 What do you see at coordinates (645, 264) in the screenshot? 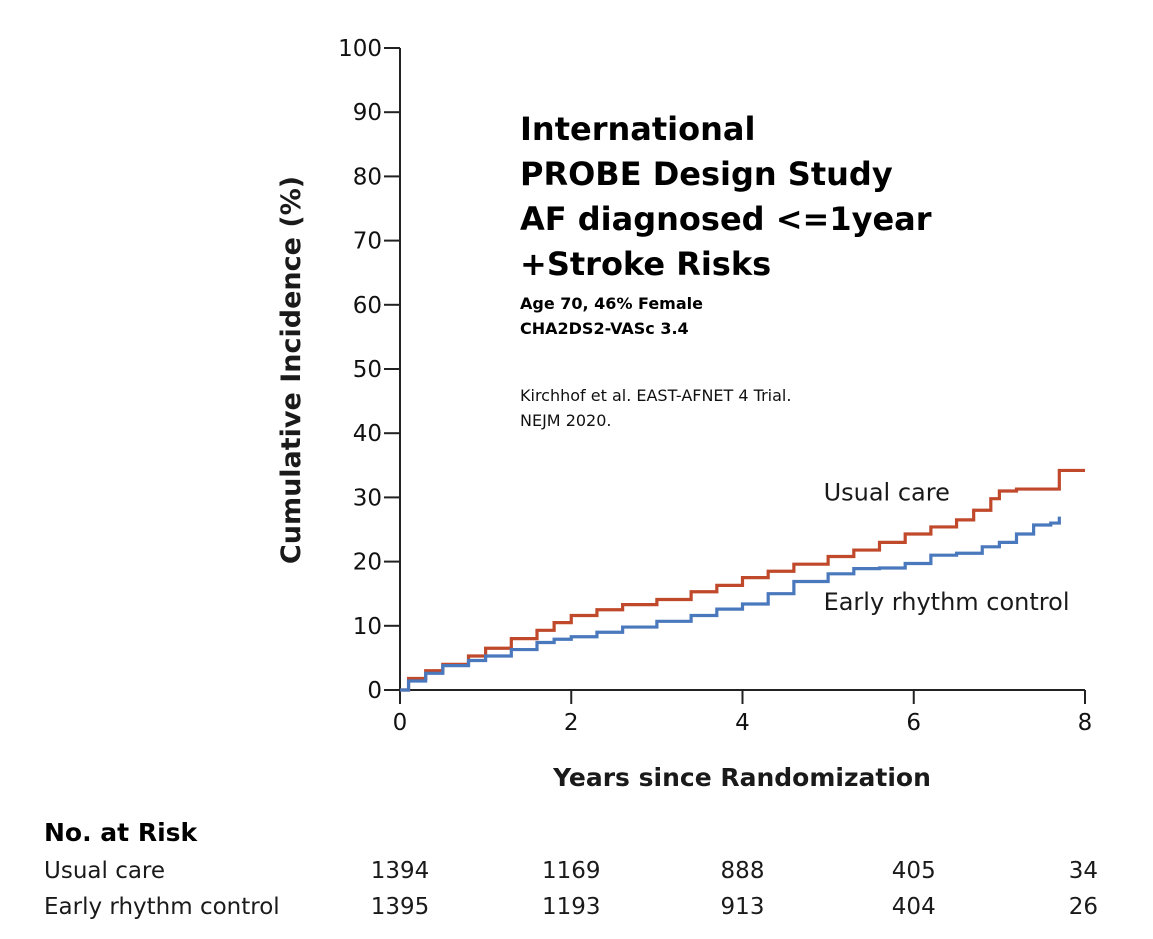
I see `chart-title-line: +Stroke Risks` at bounding box center [645, 264].